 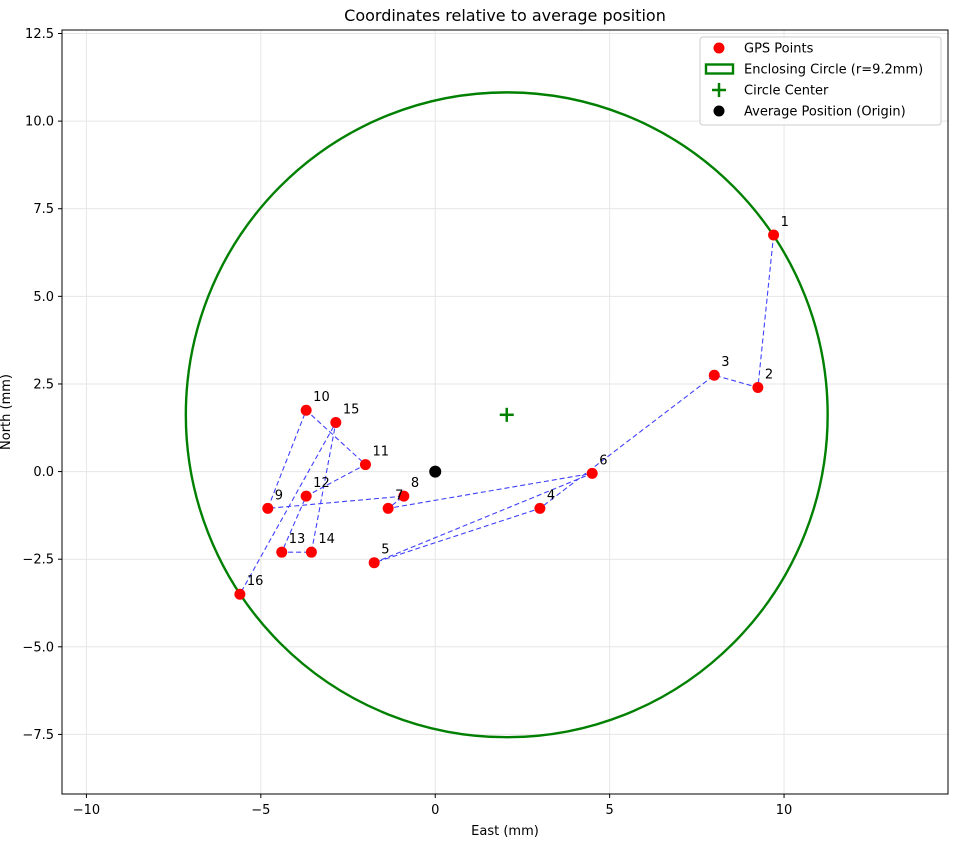 I want to click on gps-point-label: 9, so click(x=279, y=495).